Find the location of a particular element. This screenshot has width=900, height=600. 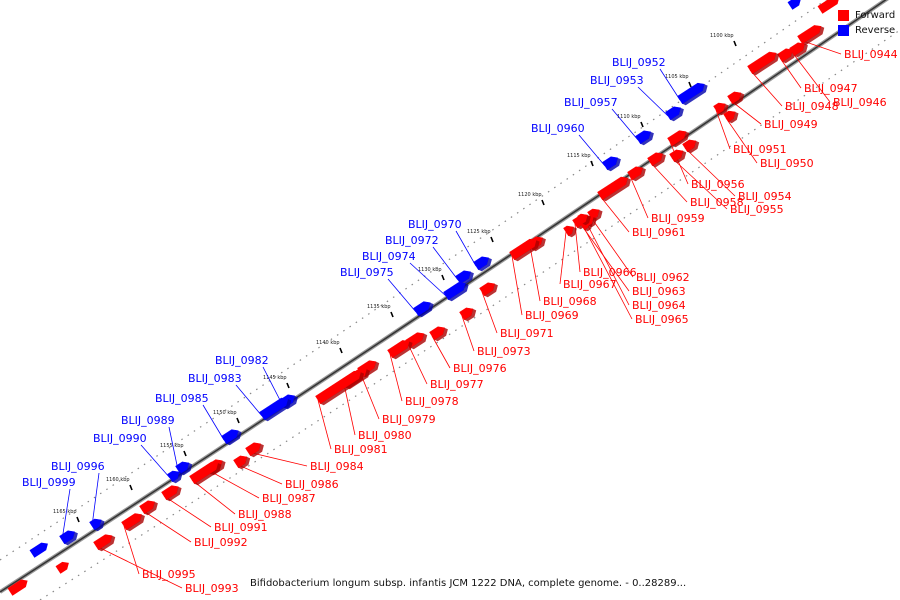

gene-label: BLIJ_0956 is located at coordinates (718, 184).